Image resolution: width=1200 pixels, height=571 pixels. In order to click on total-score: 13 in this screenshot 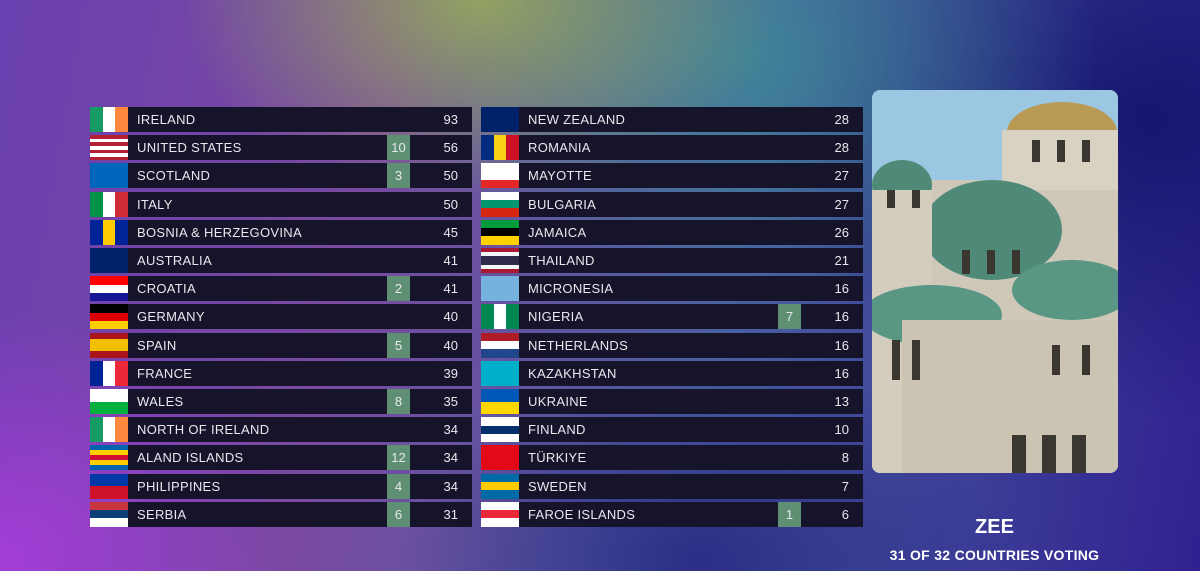, I will do `click(841, 401)`.